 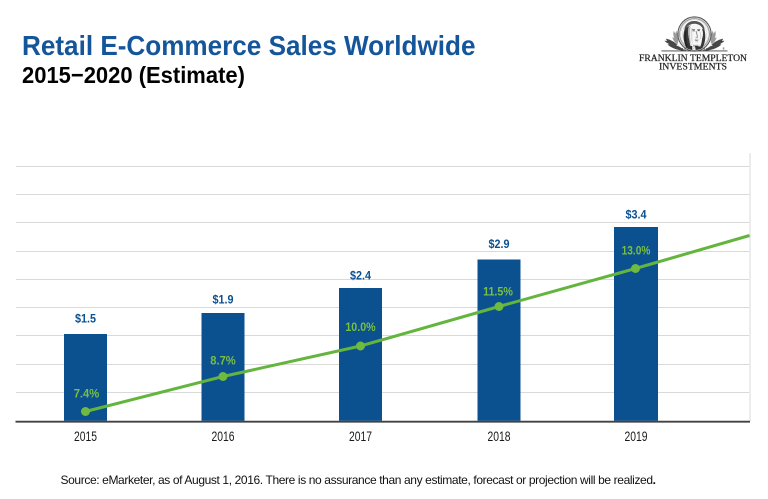 I want to click on svg-text: 7.4%, so click(x=87, y=394).